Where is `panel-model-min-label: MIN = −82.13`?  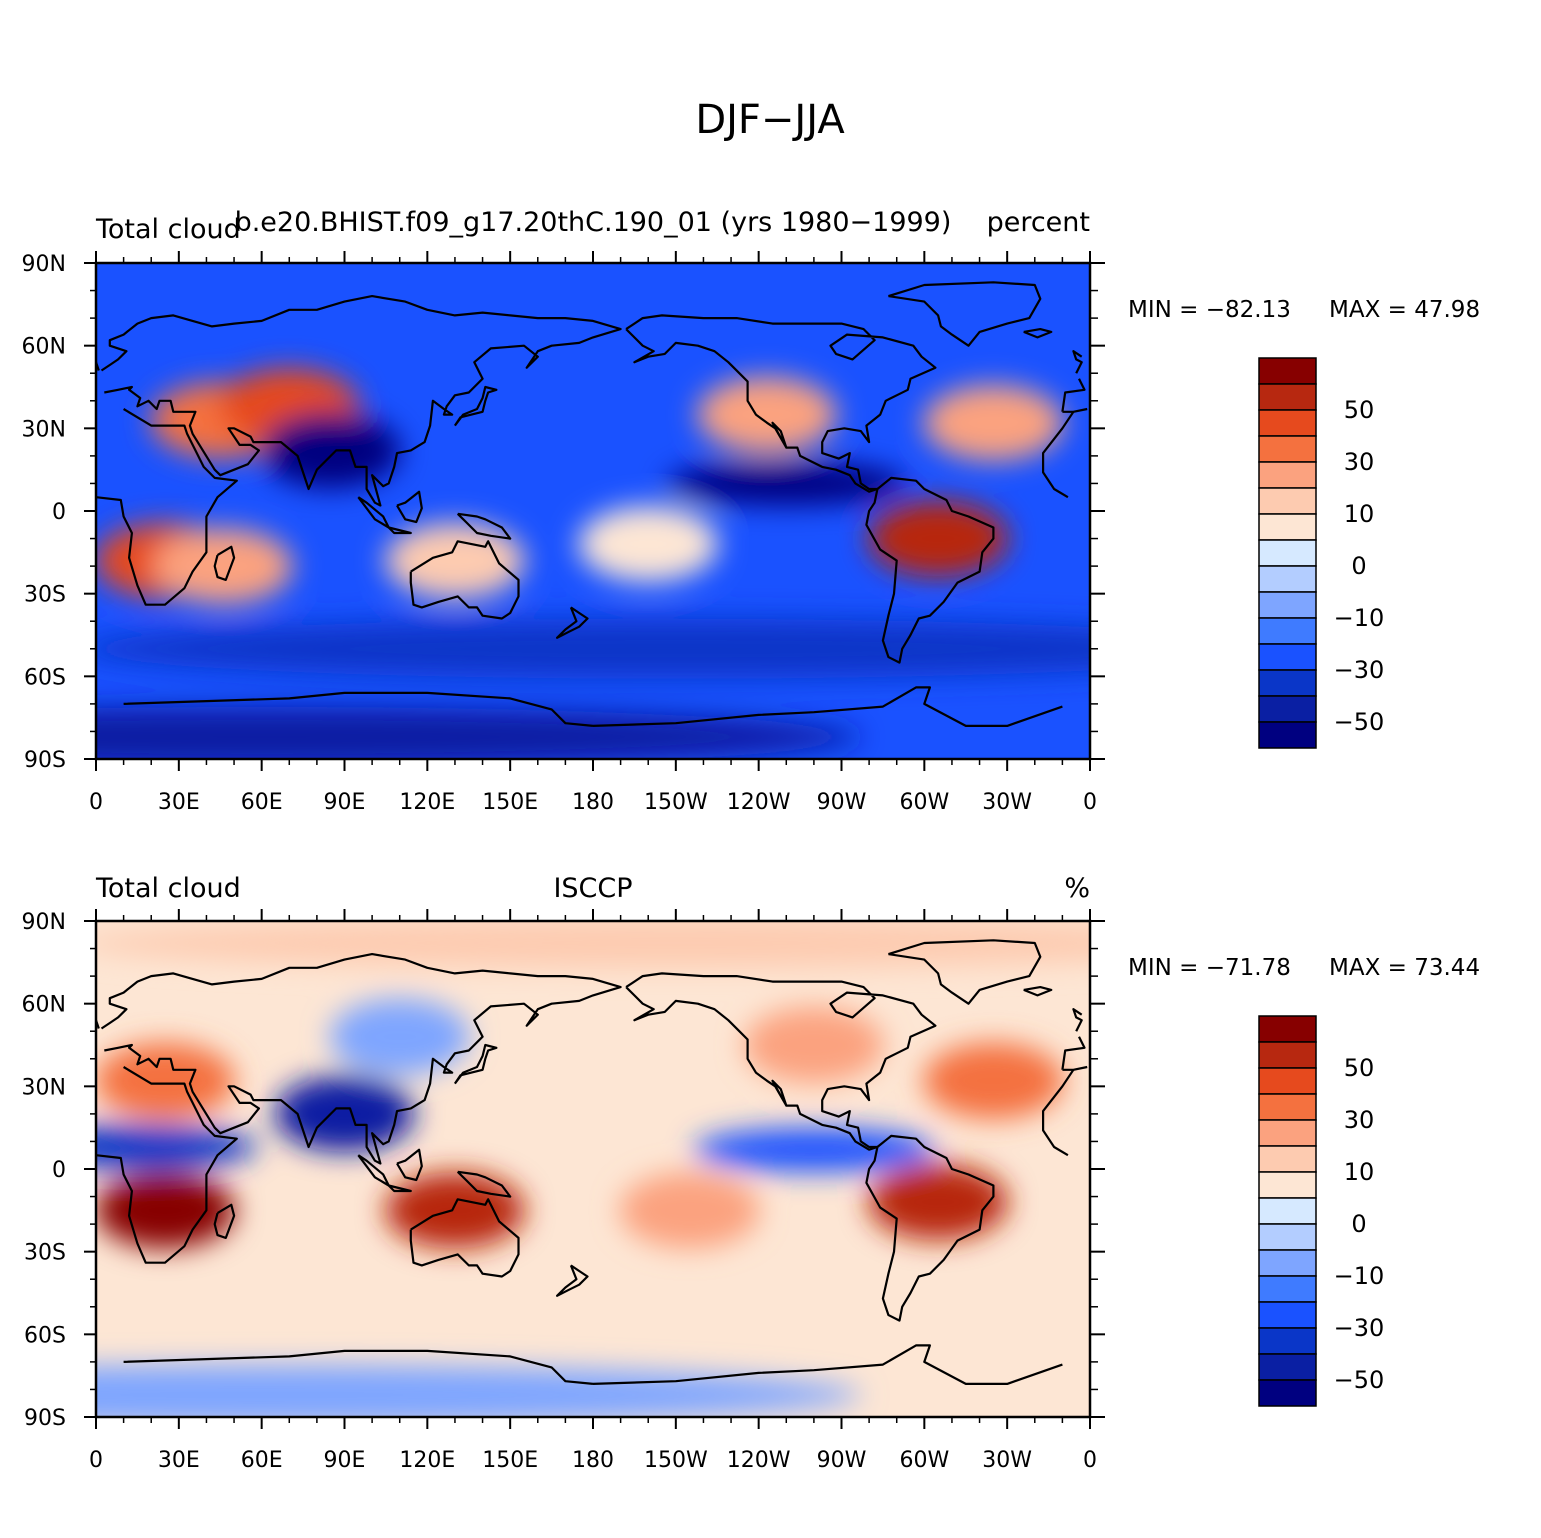
panel-model-min-label: MIN = −82.13 is located at coordinates (1209, 310).